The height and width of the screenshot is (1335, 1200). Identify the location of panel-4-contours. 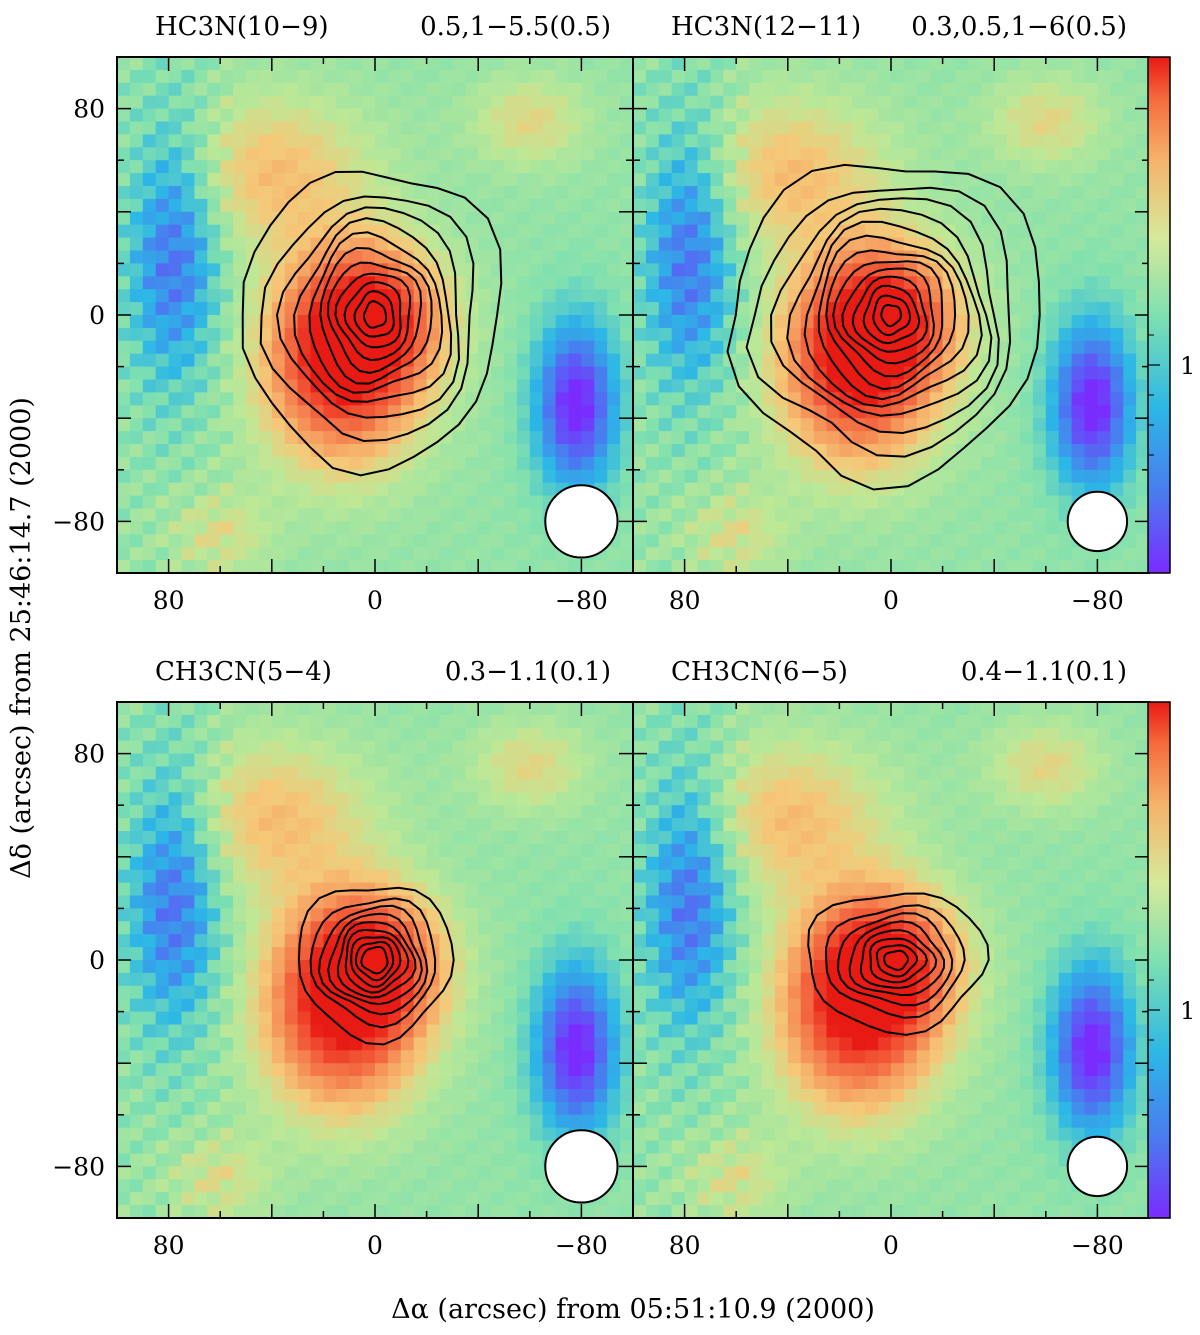
(898, 964).